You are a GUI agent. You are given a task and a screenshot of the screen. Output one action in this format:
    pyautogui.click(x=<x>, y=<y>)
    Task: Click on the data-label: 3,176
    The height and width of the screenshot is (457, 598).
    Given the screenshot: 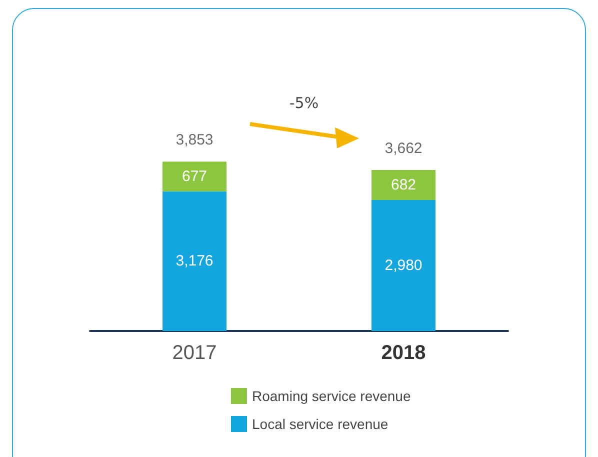 What is the action you would take?
    pyautogui.click(x=195, y=261)
    